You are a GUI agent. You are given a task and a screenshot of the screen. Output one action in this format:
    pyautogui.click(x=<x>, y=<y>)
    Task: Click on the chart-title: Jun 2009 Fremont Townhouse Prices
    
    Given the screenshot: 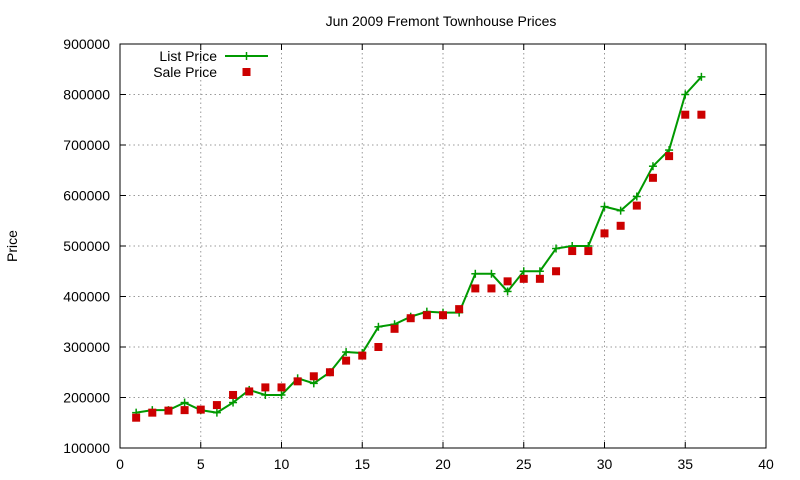 What is the action you would take?
    pyautogui.click(x=441, y=21)
    